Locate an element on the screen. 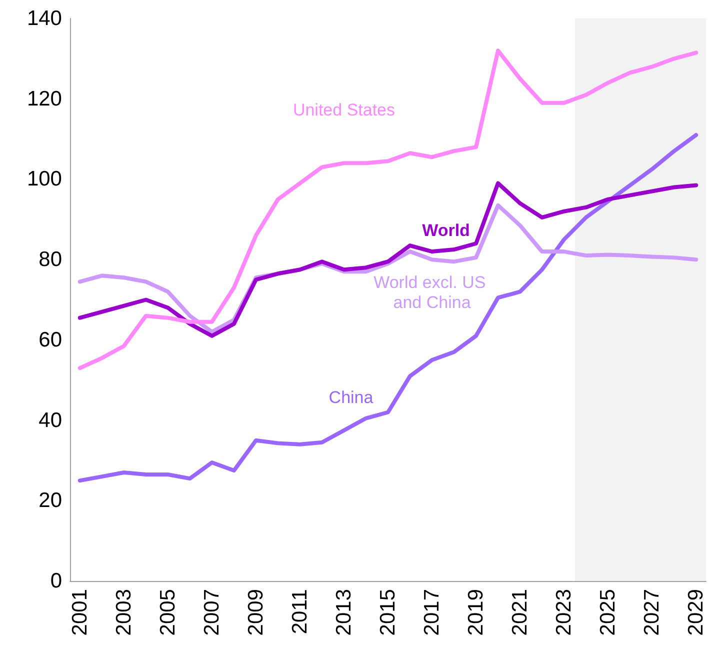  y-tick-label: 20 is located at coordinates (50, 500).